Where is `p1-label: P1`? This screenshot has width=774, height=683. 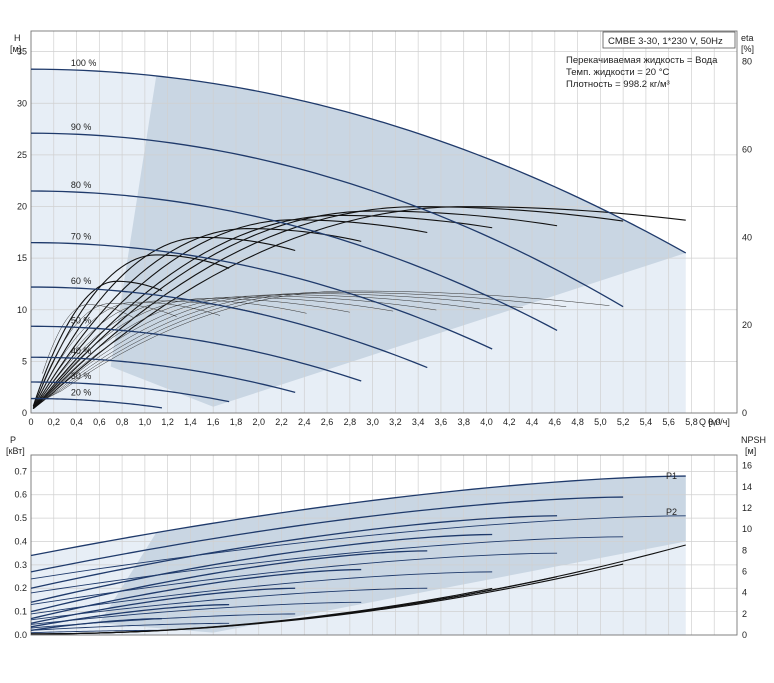 p1-label: P1 is located at coordinates (671, 476).